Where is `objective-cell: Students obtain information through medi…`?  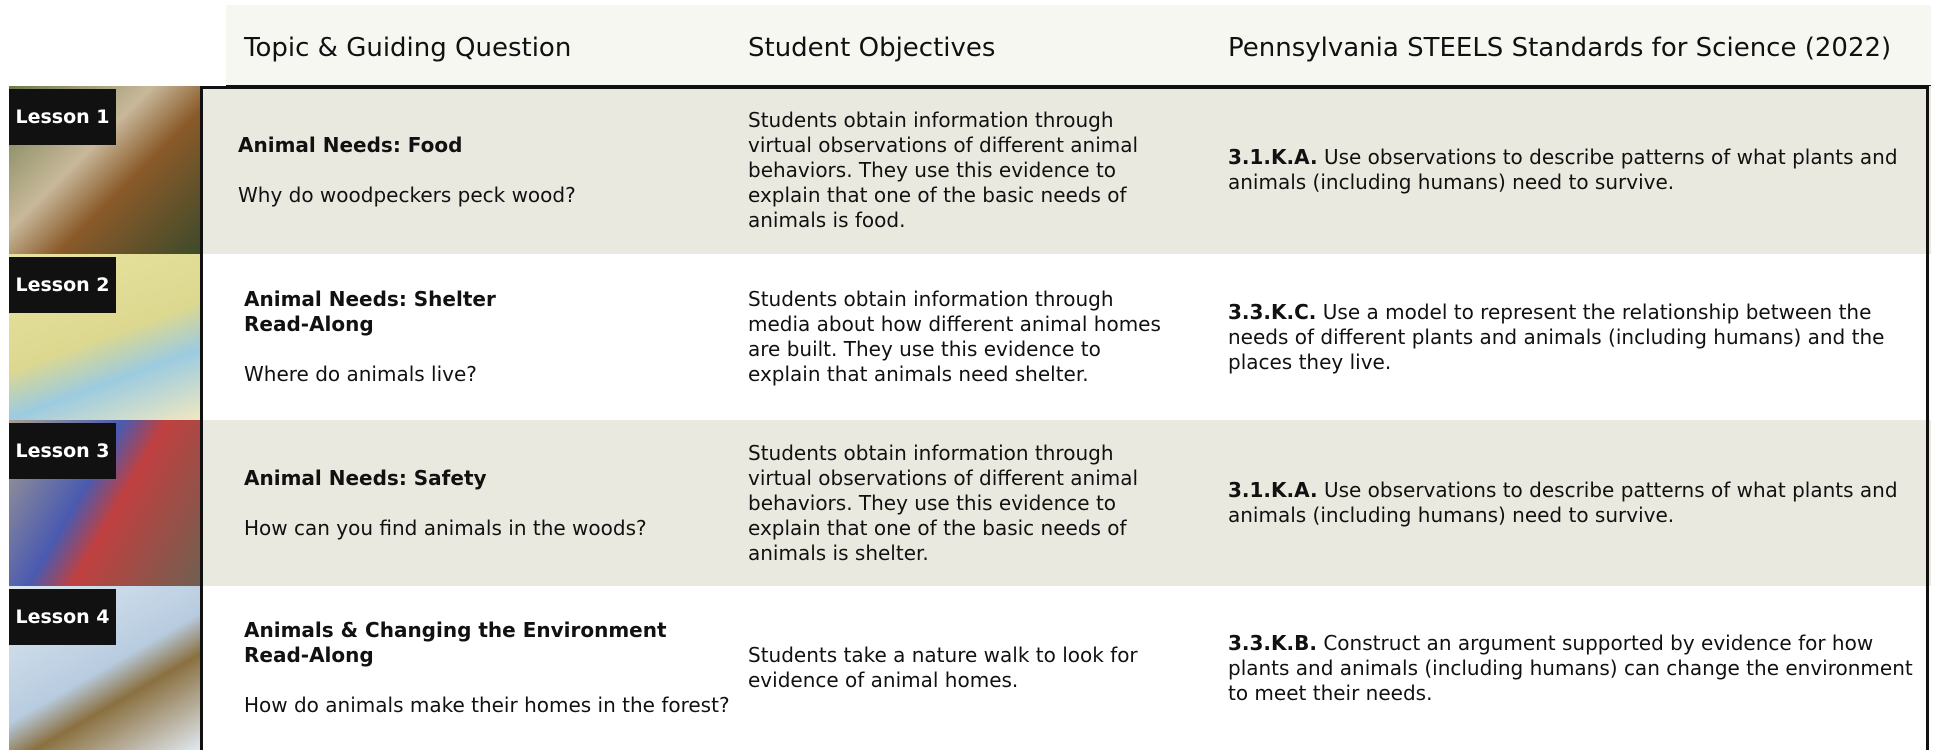 objective-cell: Students obtain information through medi… is located at coordinates (963, 337).